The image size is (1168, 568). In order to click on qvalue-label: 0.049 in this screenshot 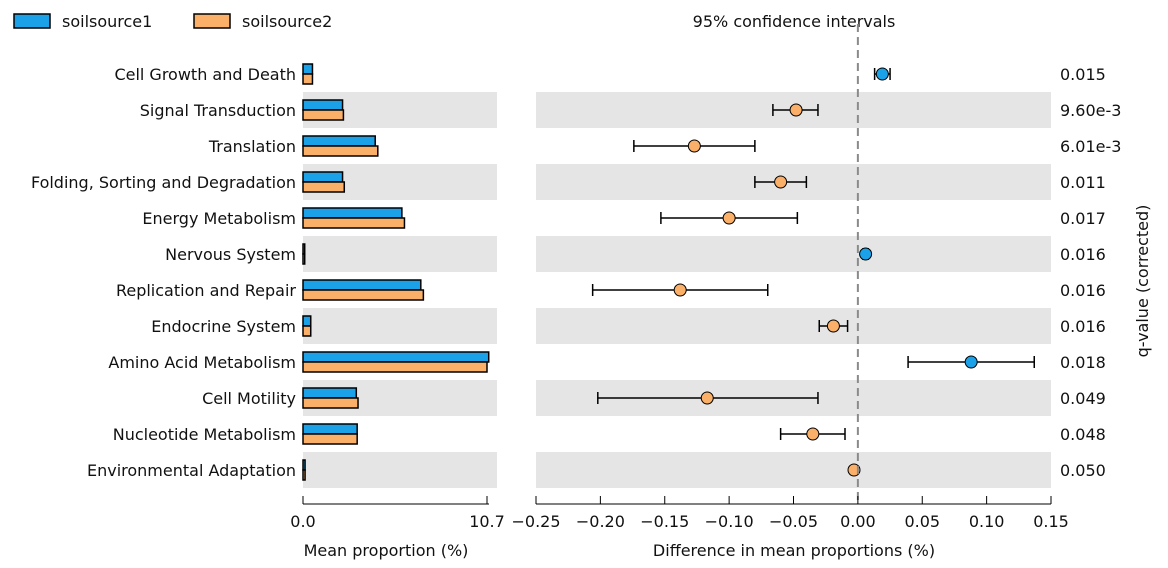, I will do `click(1083, 398)`.